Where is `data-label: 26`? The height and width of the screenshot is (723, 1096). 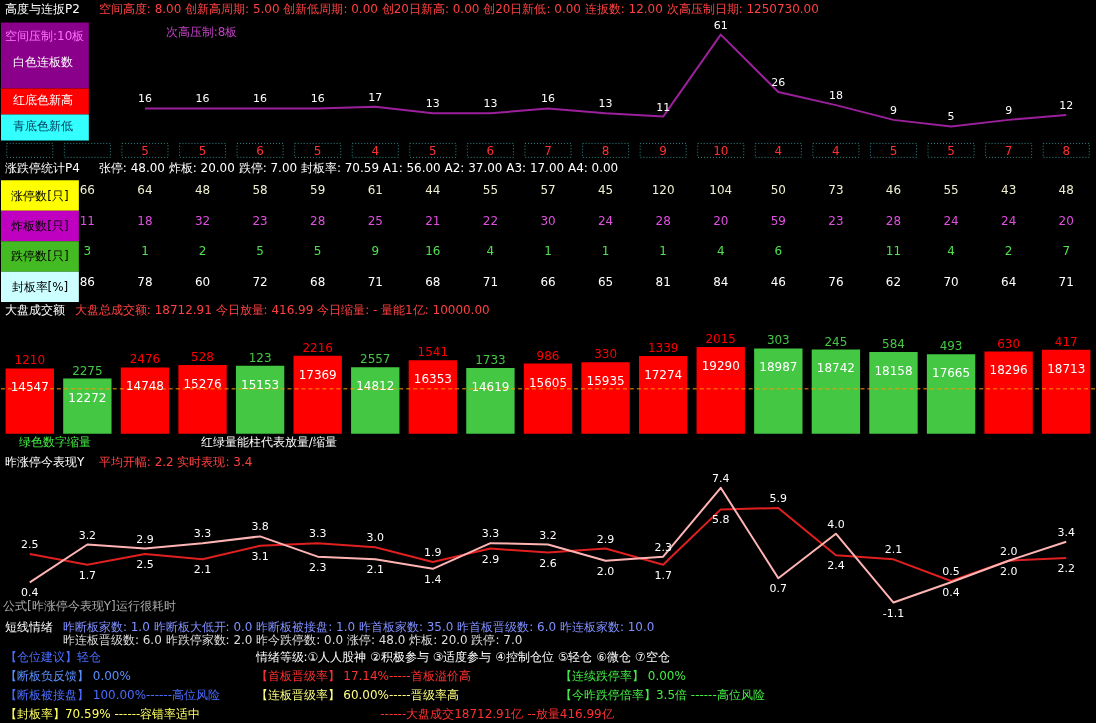
data-label: 26 is located at coordinates (778, 82).